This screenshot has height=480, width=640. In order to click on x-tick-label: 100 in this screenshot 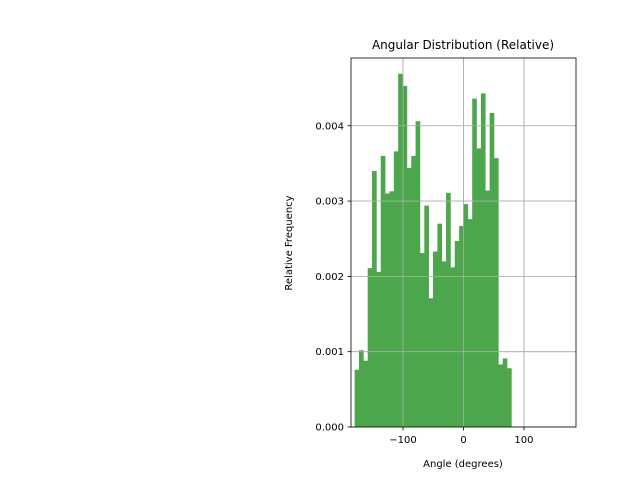, I will do `click(523, 440)`.